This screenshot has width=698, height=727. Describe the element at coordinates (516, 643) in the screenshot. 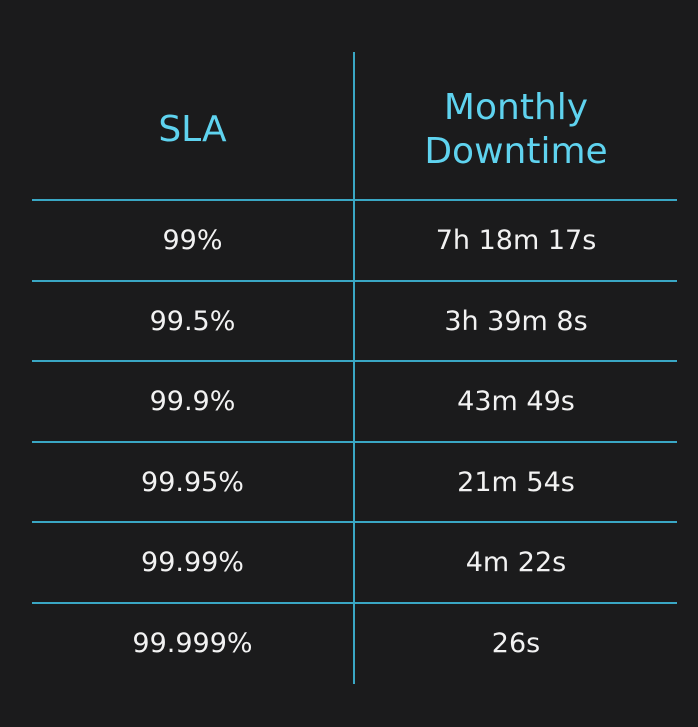

I see `downtime-cell: 26s` at that location.